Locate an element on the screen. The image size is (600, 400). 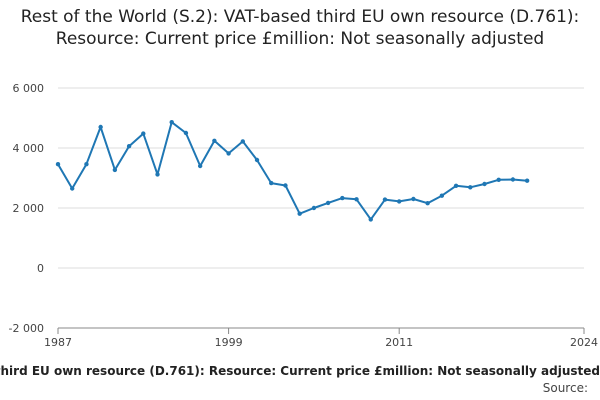
y-tick-label: 4 000 is located at coordinates (29, 148).